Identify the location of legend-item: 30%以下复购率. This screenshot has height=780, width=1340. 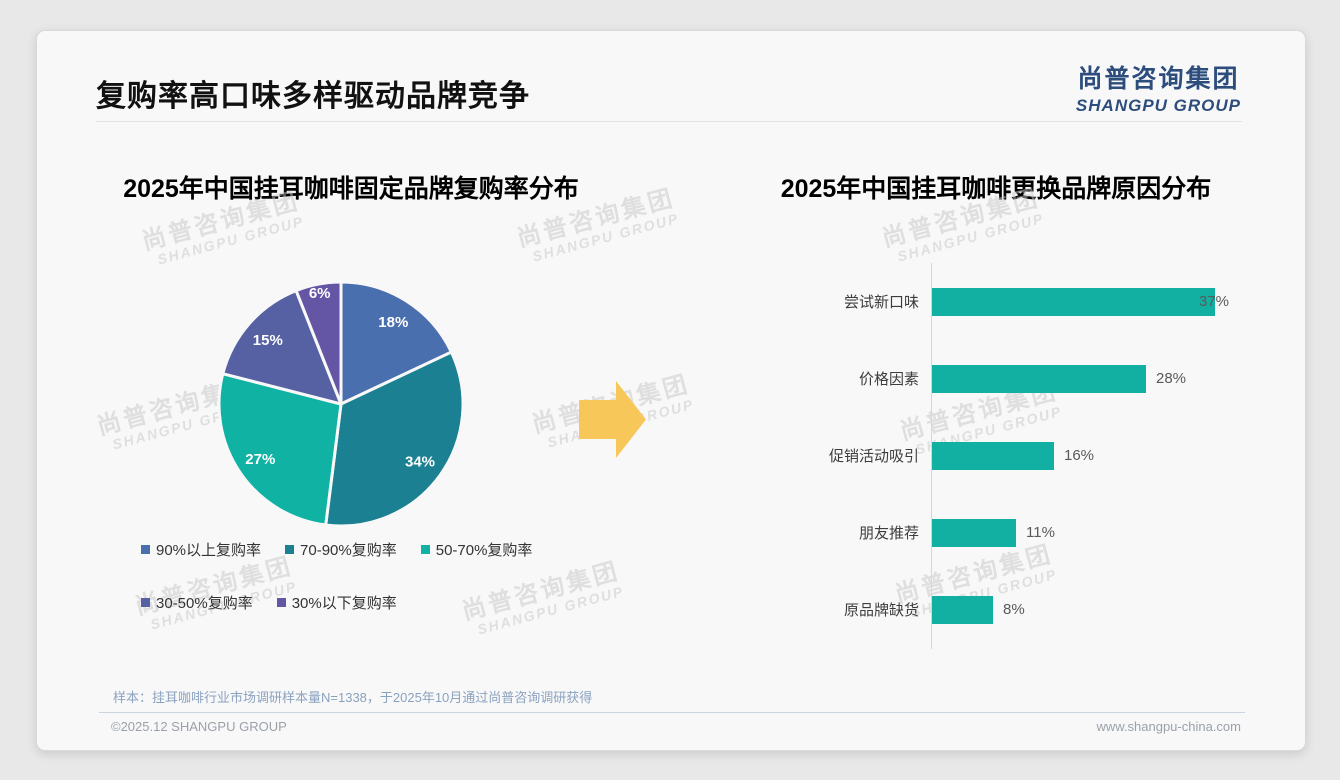
(336, 602).